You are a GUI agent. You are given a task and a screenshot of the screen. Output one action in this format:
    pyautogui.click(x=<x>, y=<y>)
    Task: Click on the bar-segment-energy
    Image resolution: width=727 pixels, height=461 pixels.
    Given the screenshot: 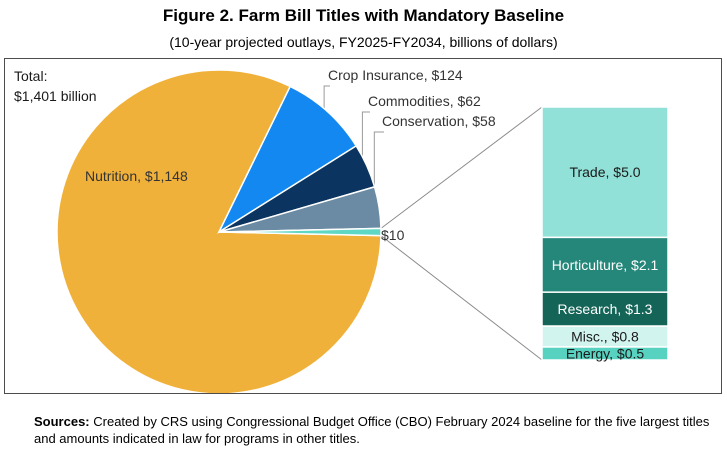 What is the action you would take?
    pyautogui.click(x=605, y=353)
    